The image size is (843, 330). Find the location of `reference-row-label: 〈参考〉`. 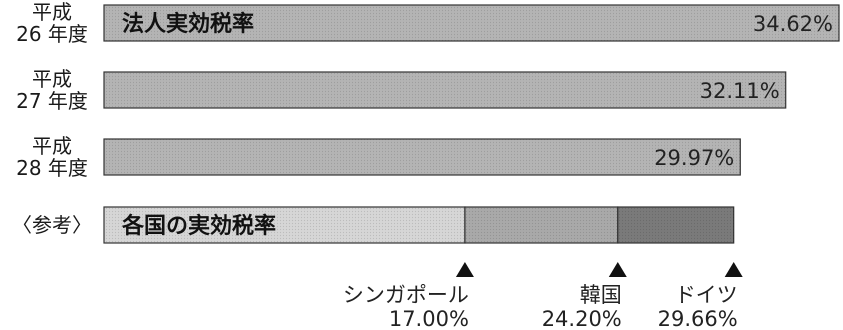

reference-row-label: 〈参考〉 is located at coordinates (52, 225).